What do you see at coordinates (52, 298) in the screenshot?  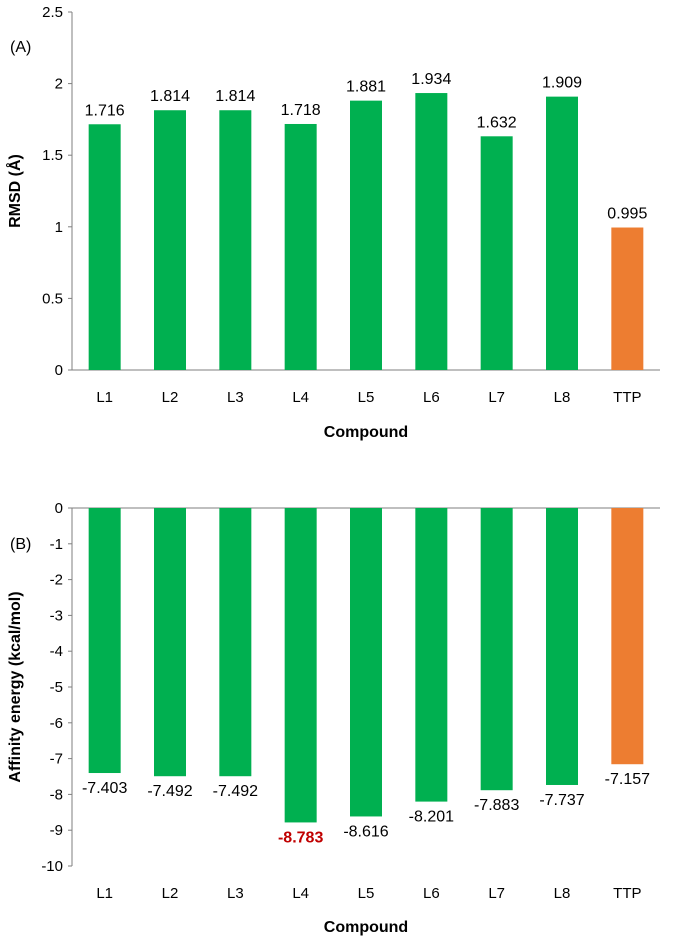 I see `y-tick-label: 0.5` at bounding box center [52, 298].